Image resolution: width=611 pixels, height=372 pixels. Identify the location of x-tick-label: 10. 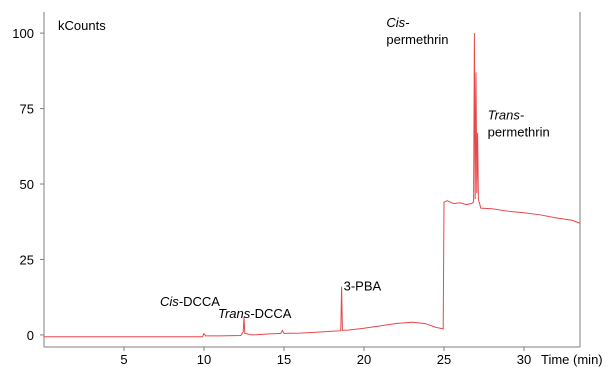
(204, 359).